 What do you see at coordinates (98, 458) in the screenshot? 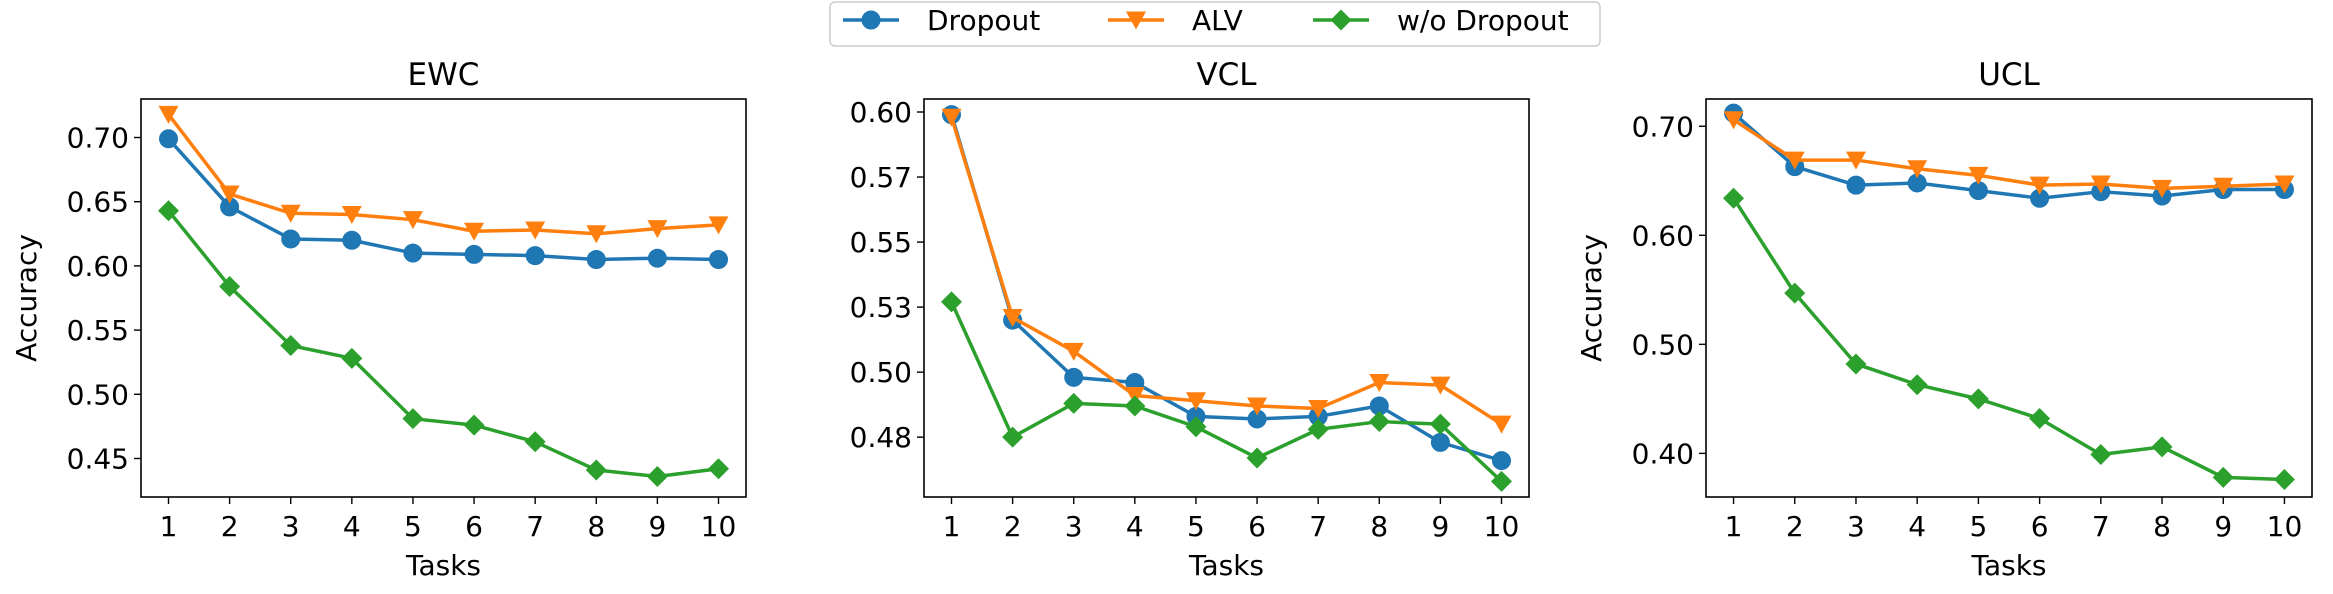
I see `y-tick-label: 0.45` at bounding box center [98, 458].